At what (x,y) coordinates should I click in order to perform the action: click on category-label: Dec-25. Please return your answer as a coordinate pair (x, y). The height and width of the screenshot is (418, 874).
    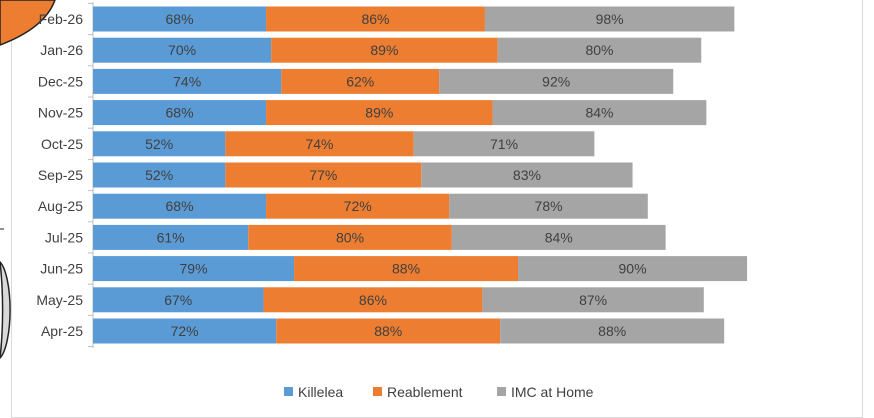
    Looking at the image, I should click on (60, 81).